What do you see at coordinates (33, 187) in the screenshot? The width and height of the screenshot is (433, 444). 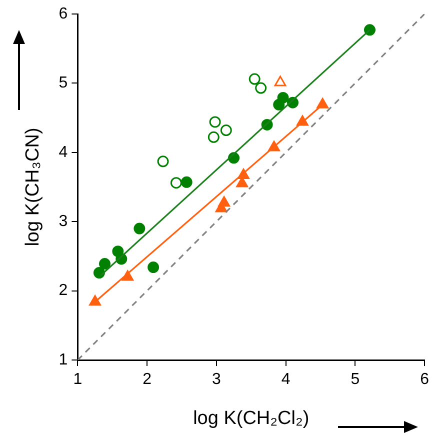 I see `y-axis-title: log K(CH₃CN)` at bounding box center [33, 187].